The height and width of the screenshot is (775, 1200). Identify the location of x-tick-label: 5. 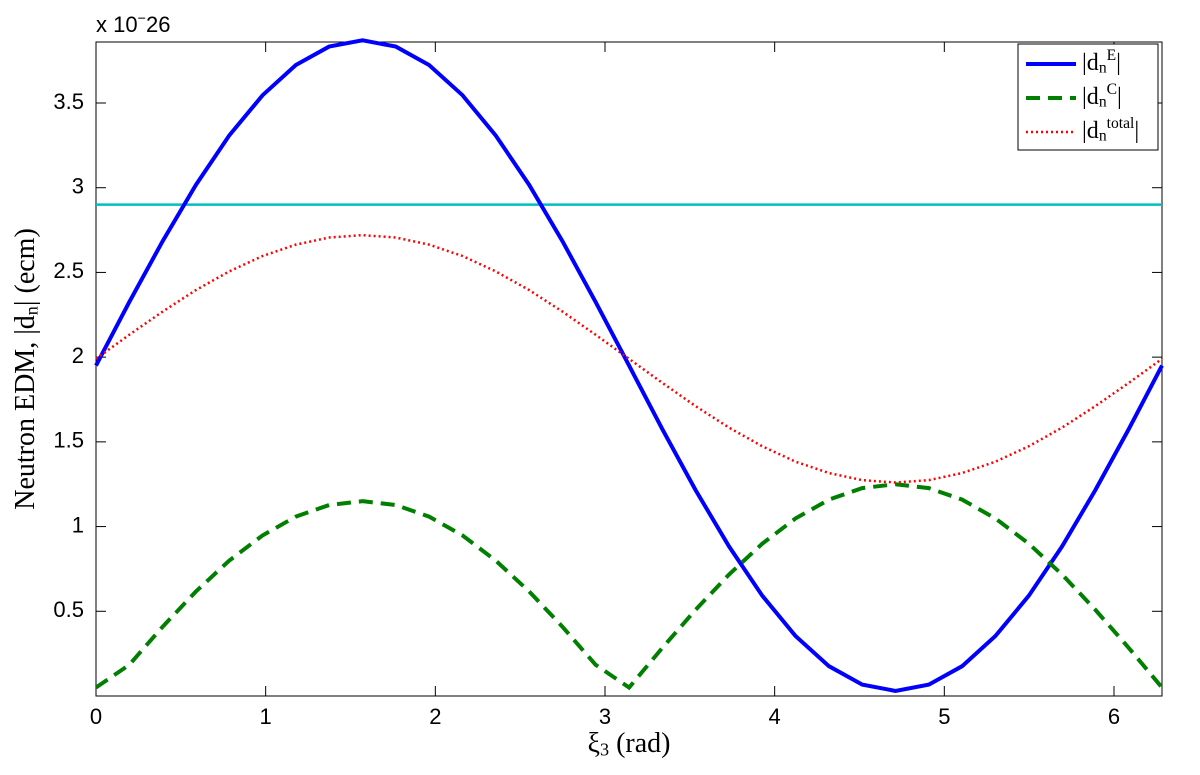
(944, 716).